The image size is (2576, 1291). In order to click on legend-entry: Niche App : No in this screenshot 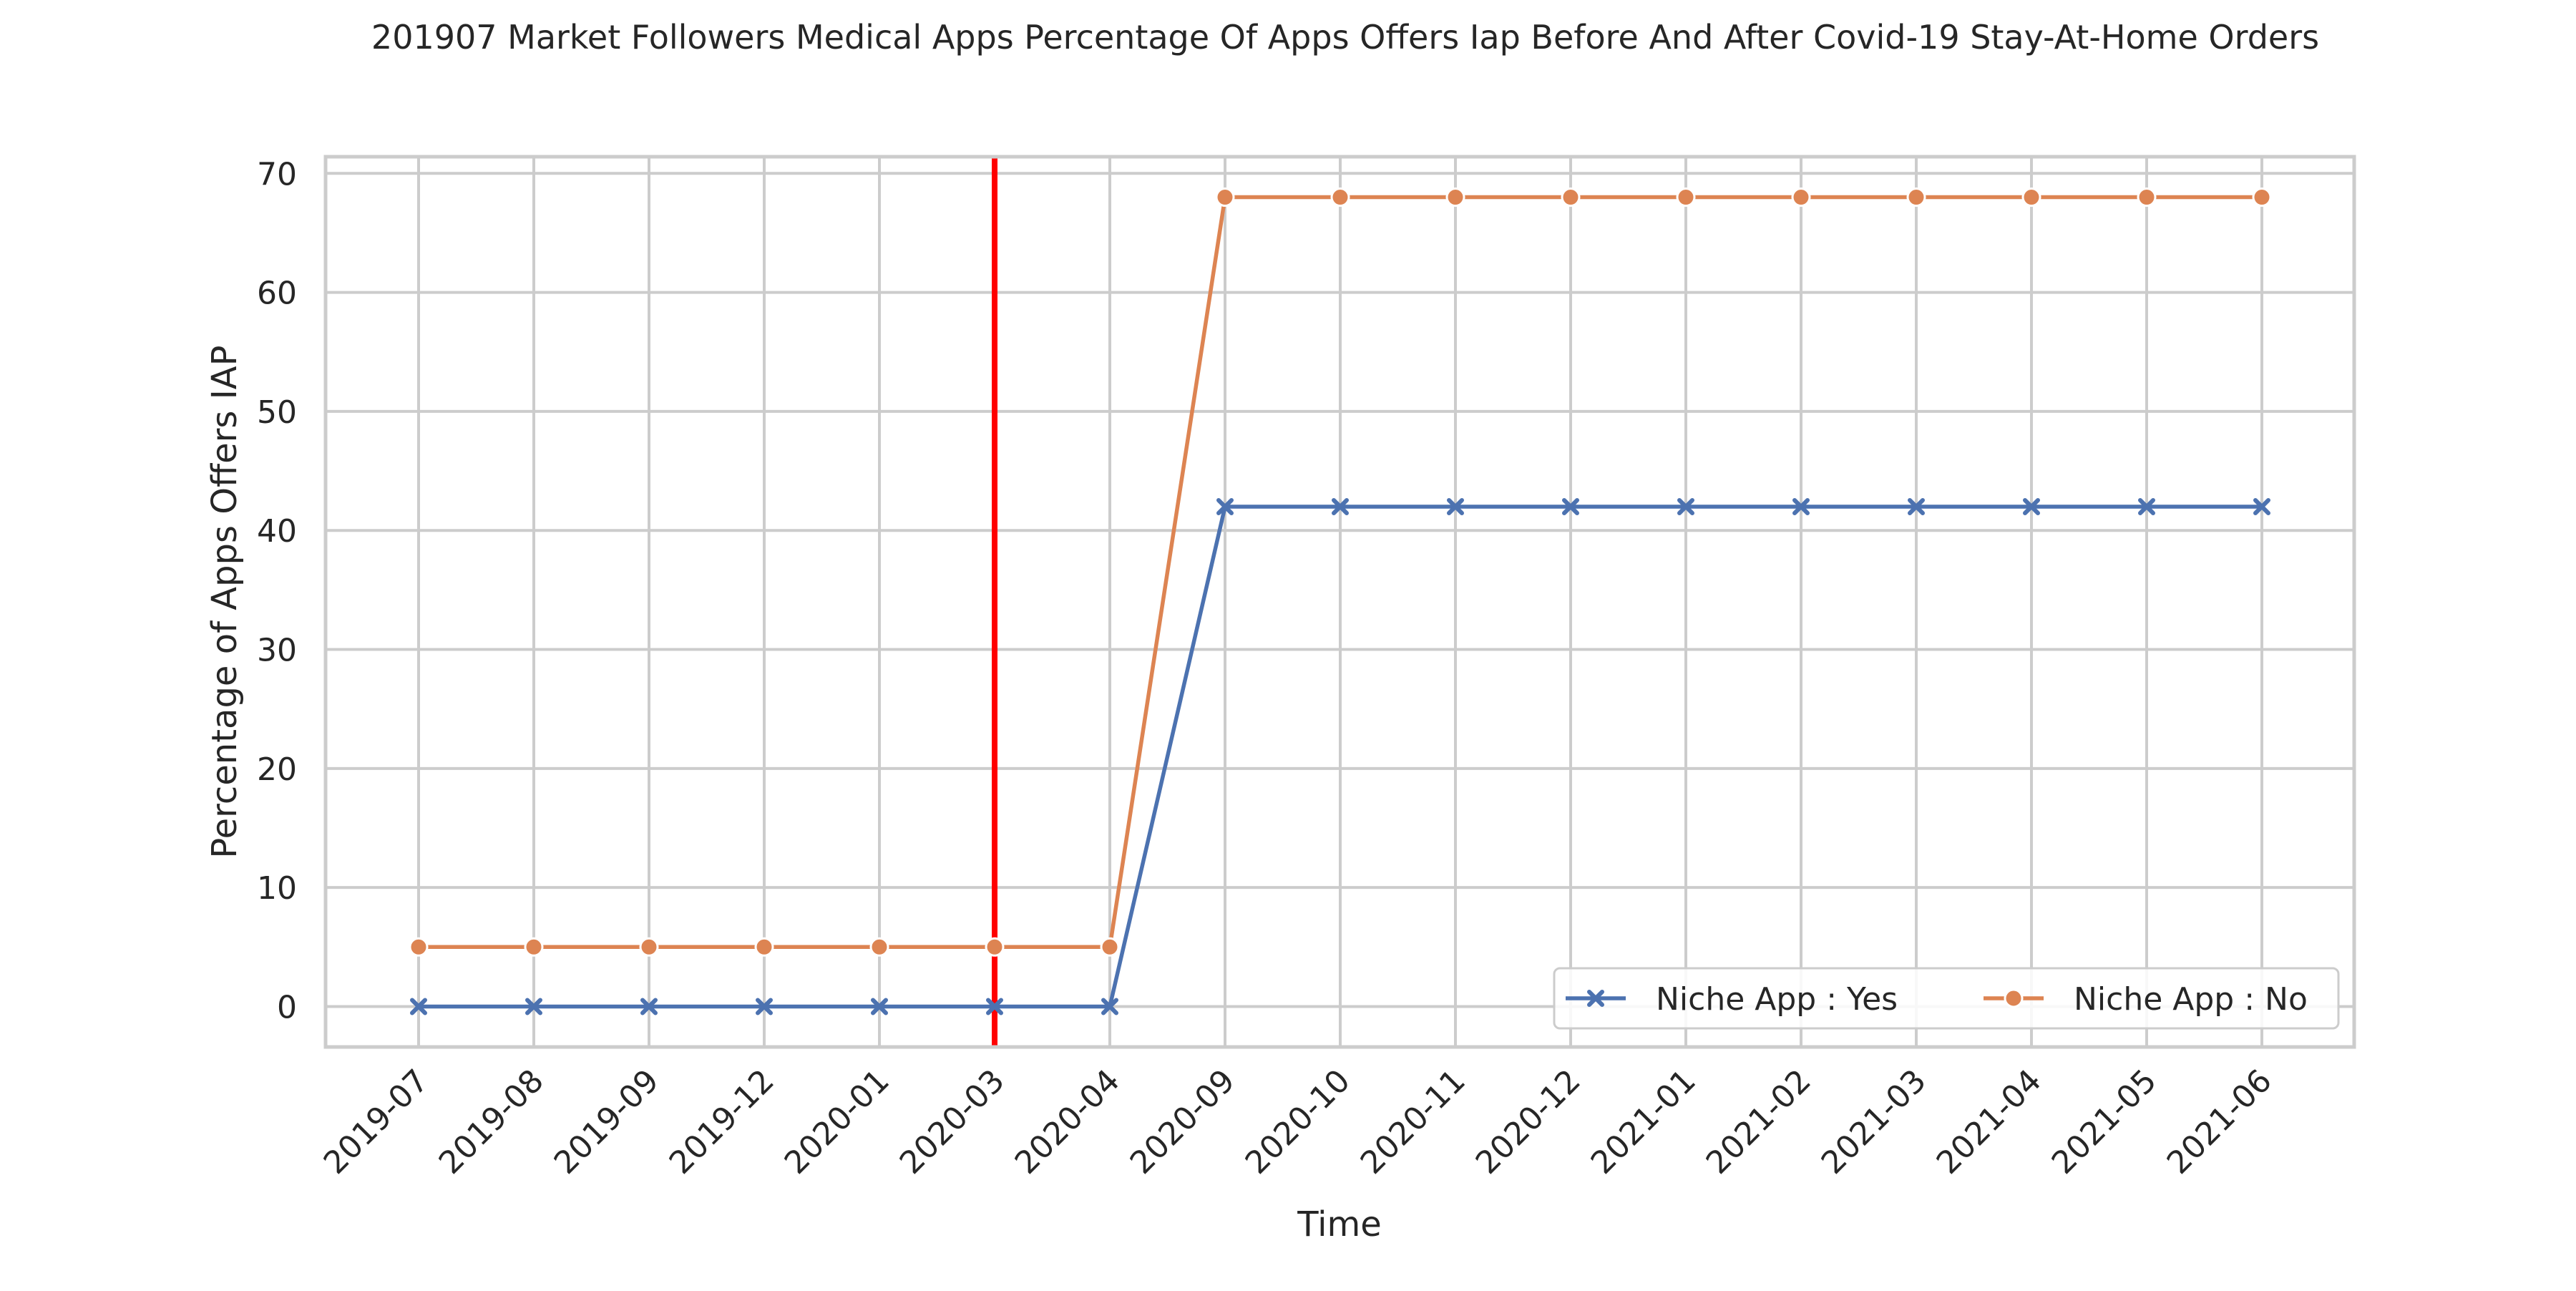, I will do `click(2146, 999)`.